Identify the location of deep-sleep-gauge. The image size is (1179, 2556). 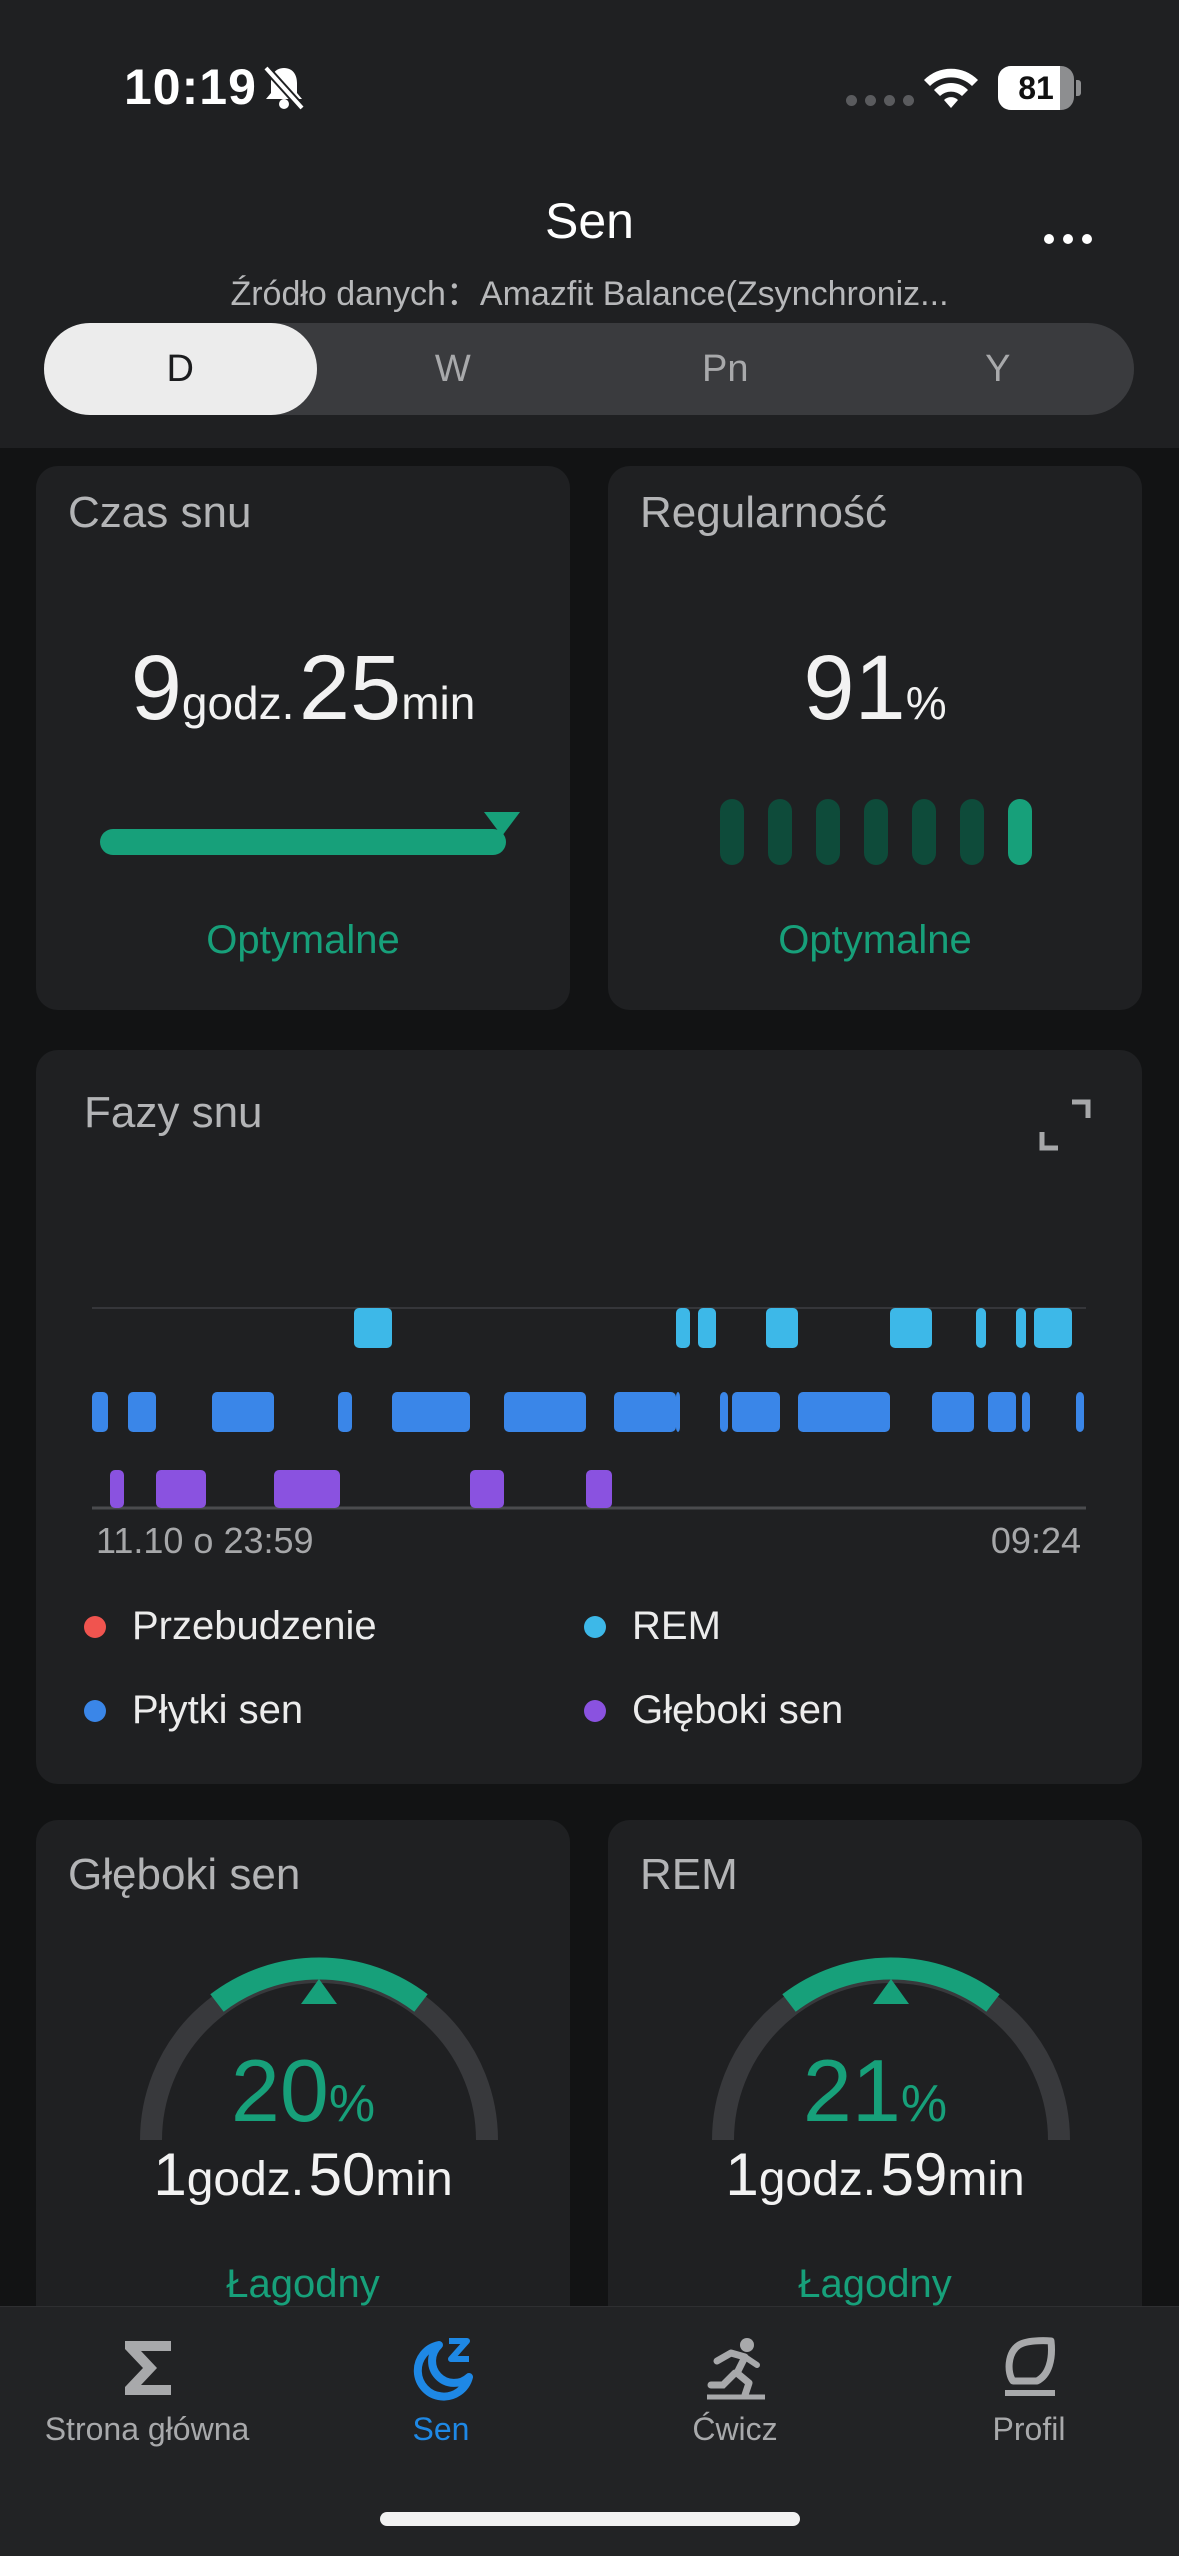
(319, 2049).